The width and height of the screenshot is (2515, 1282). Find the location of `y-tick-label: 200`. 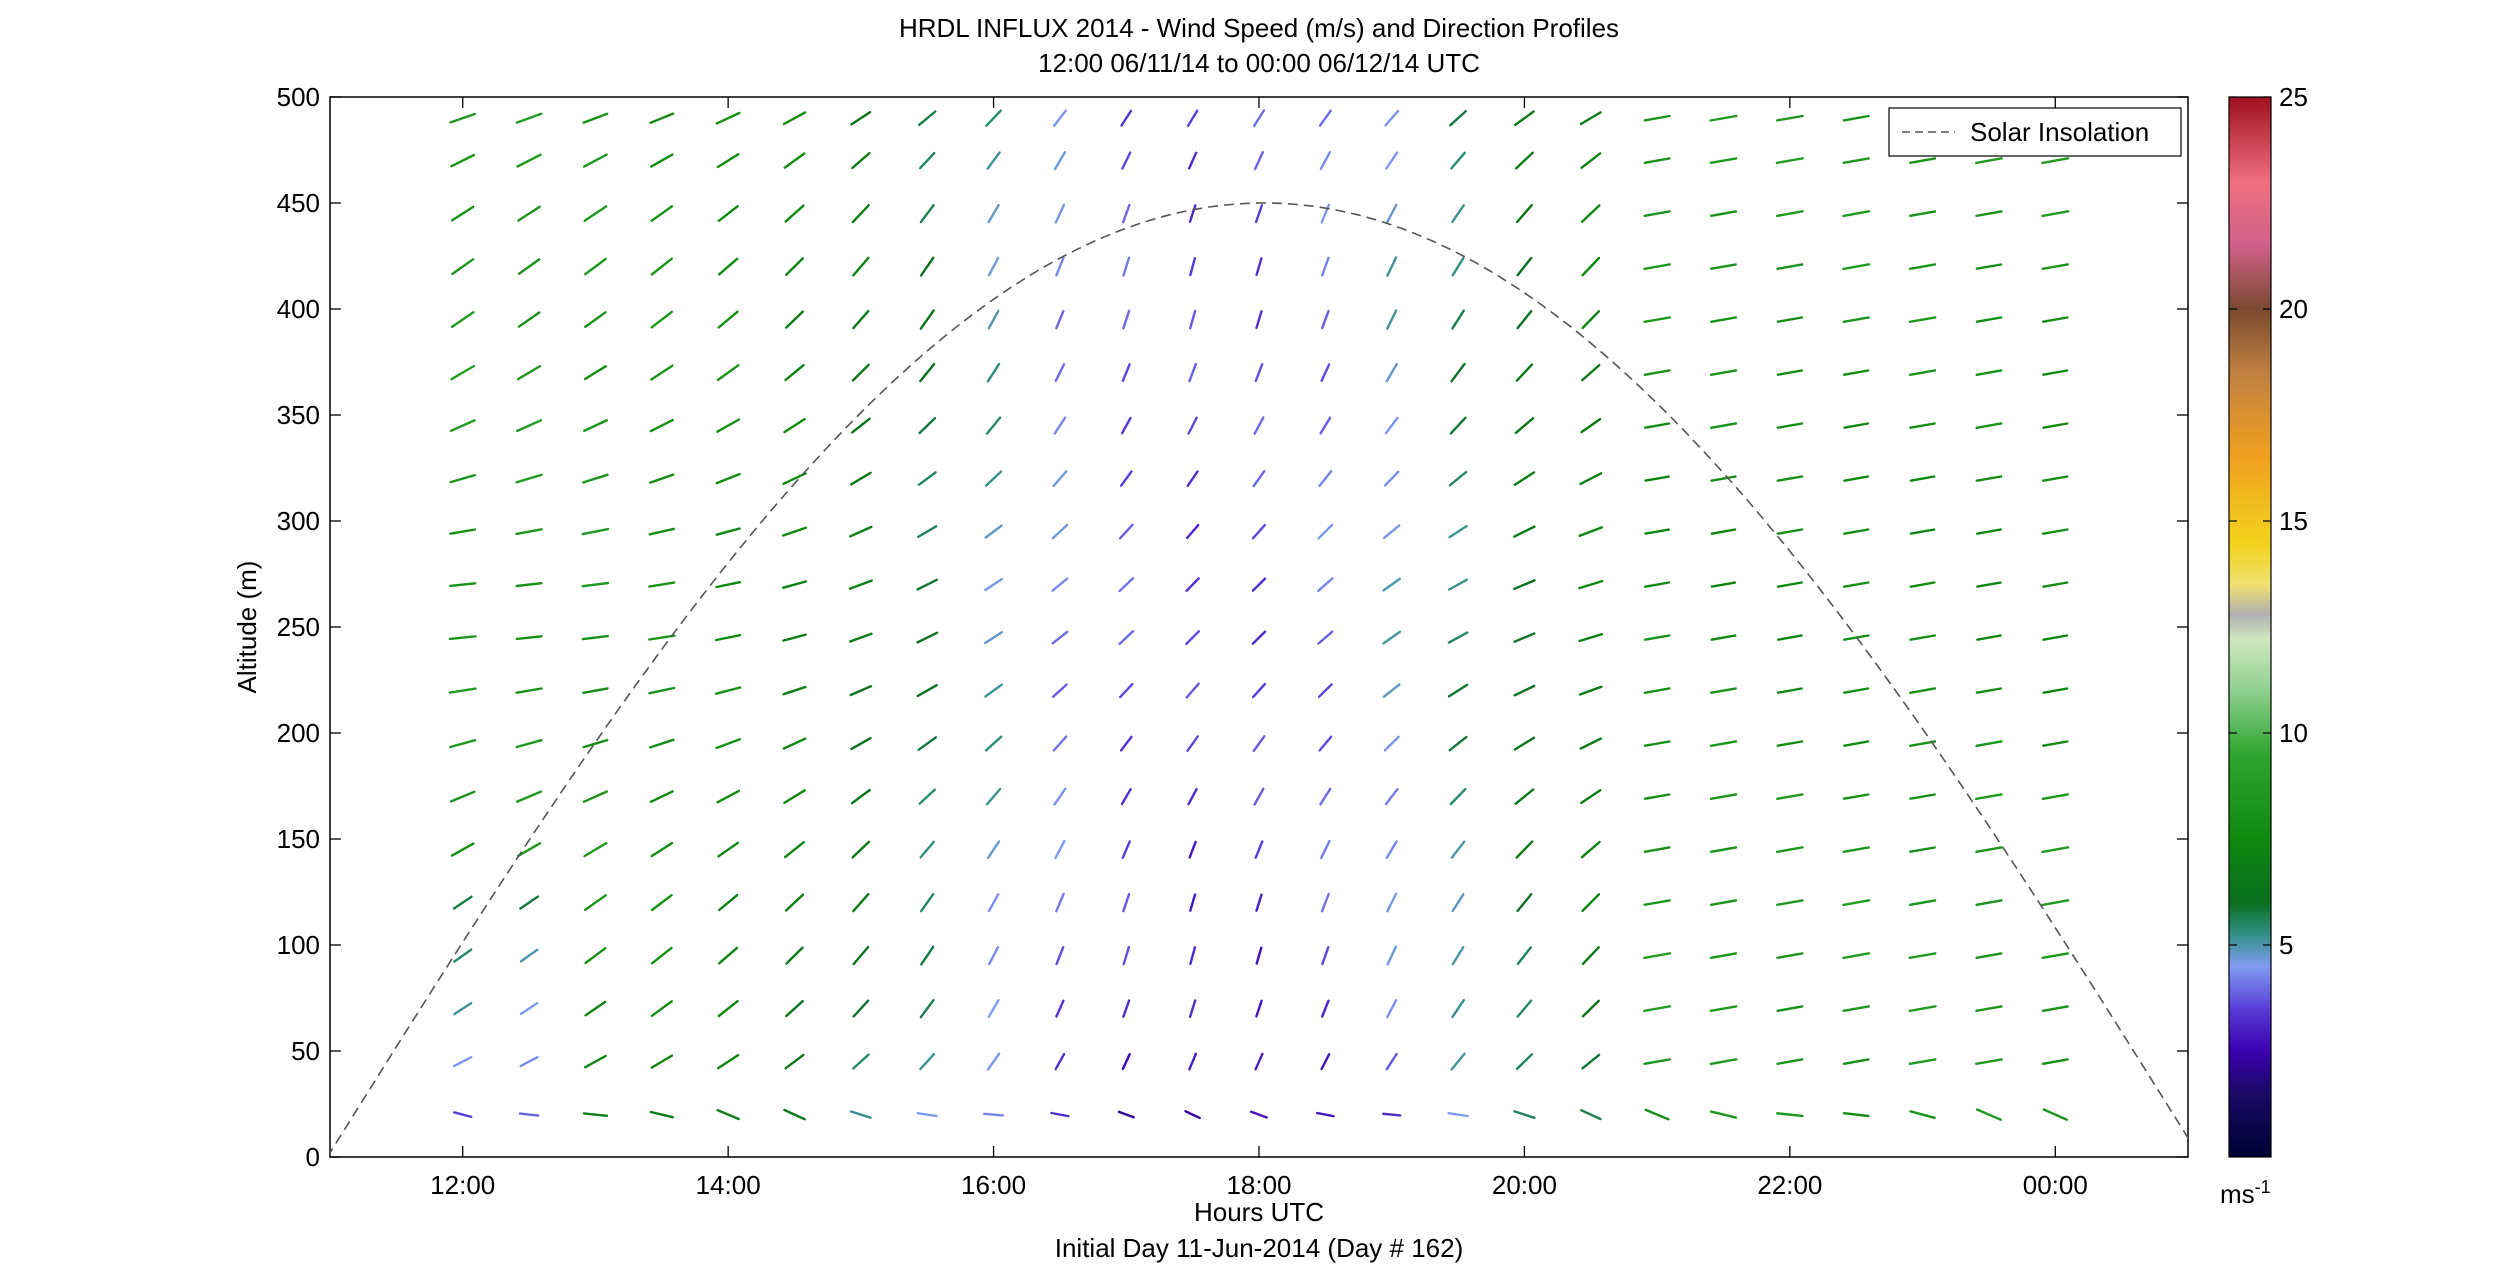

y-tick-label: 200 is located at coordinates (298, 733).